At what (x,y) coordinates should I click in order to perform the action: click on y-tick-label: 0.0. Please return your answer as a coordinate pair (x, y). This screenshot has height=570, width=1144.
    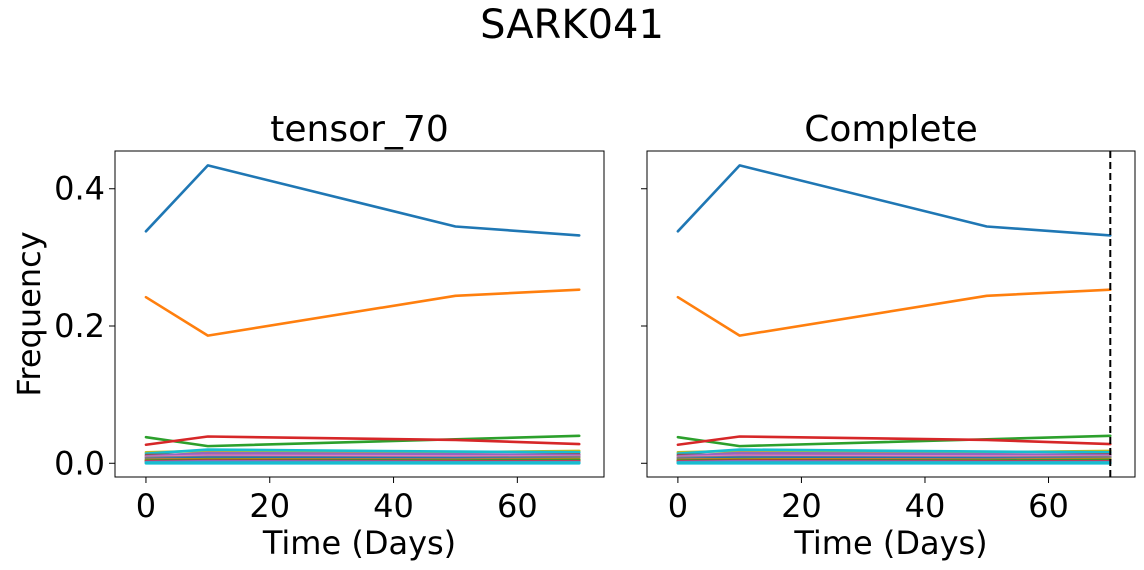
    Looking at the image, I should click on (79, 463).